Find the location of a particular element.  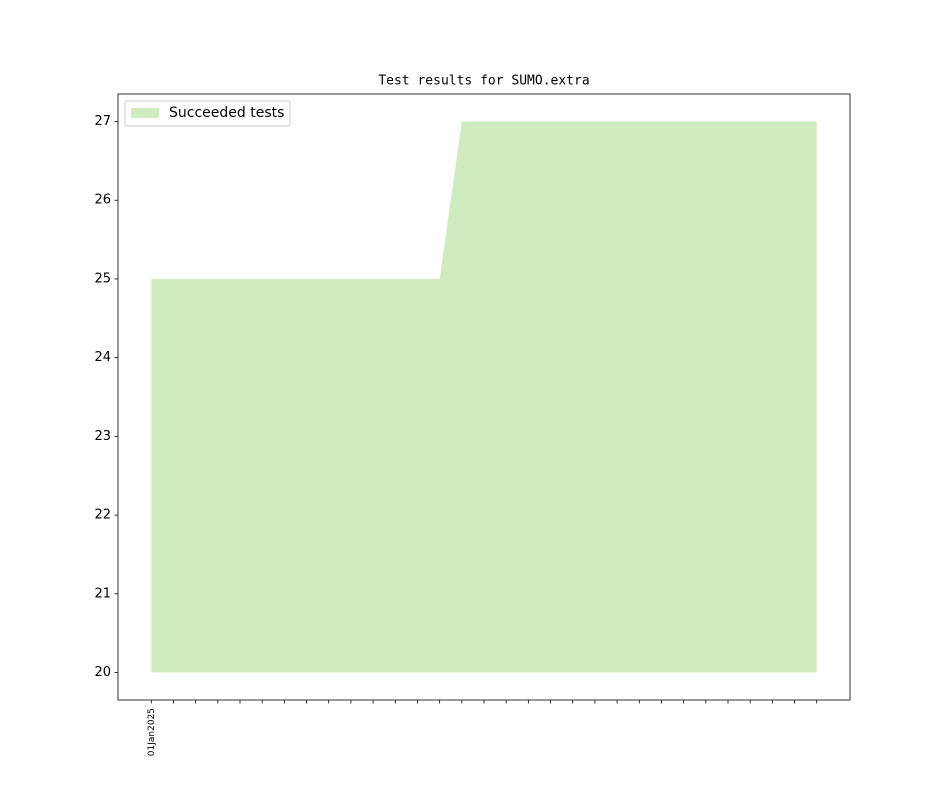

y-tick-label: 21 is located at coordinates (102, 593).